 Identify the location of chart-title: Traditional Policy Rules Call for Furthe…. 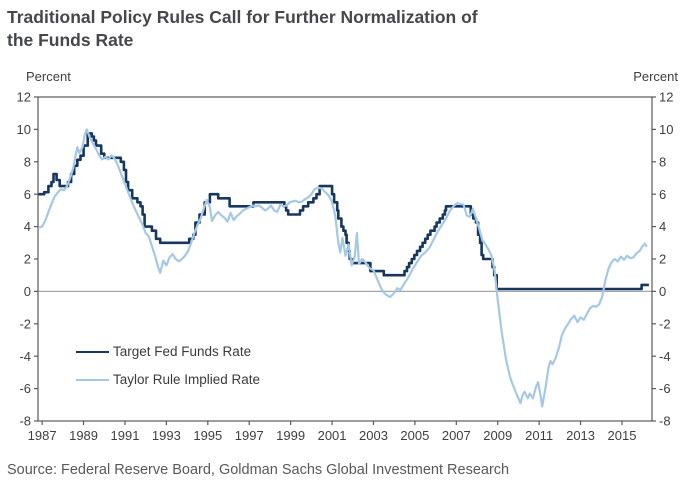
(242, 29).